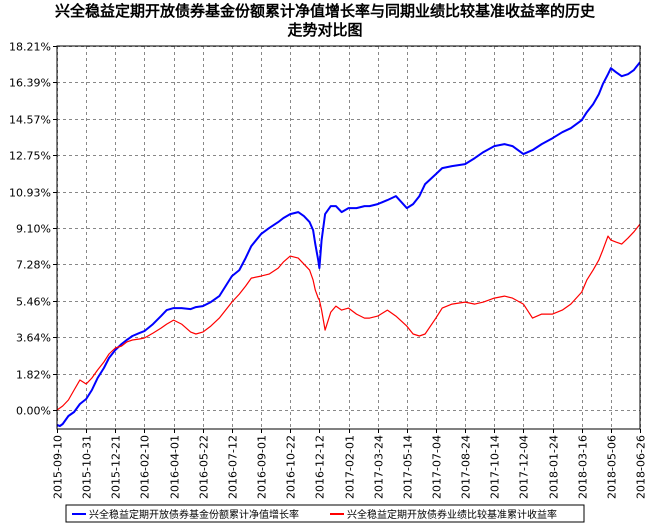 The height and width of the screenshot is (525, 650). Describe the element at coordinates (30, 120) in the screenshot. I see `y-tick-label: 14.57%` at that location.